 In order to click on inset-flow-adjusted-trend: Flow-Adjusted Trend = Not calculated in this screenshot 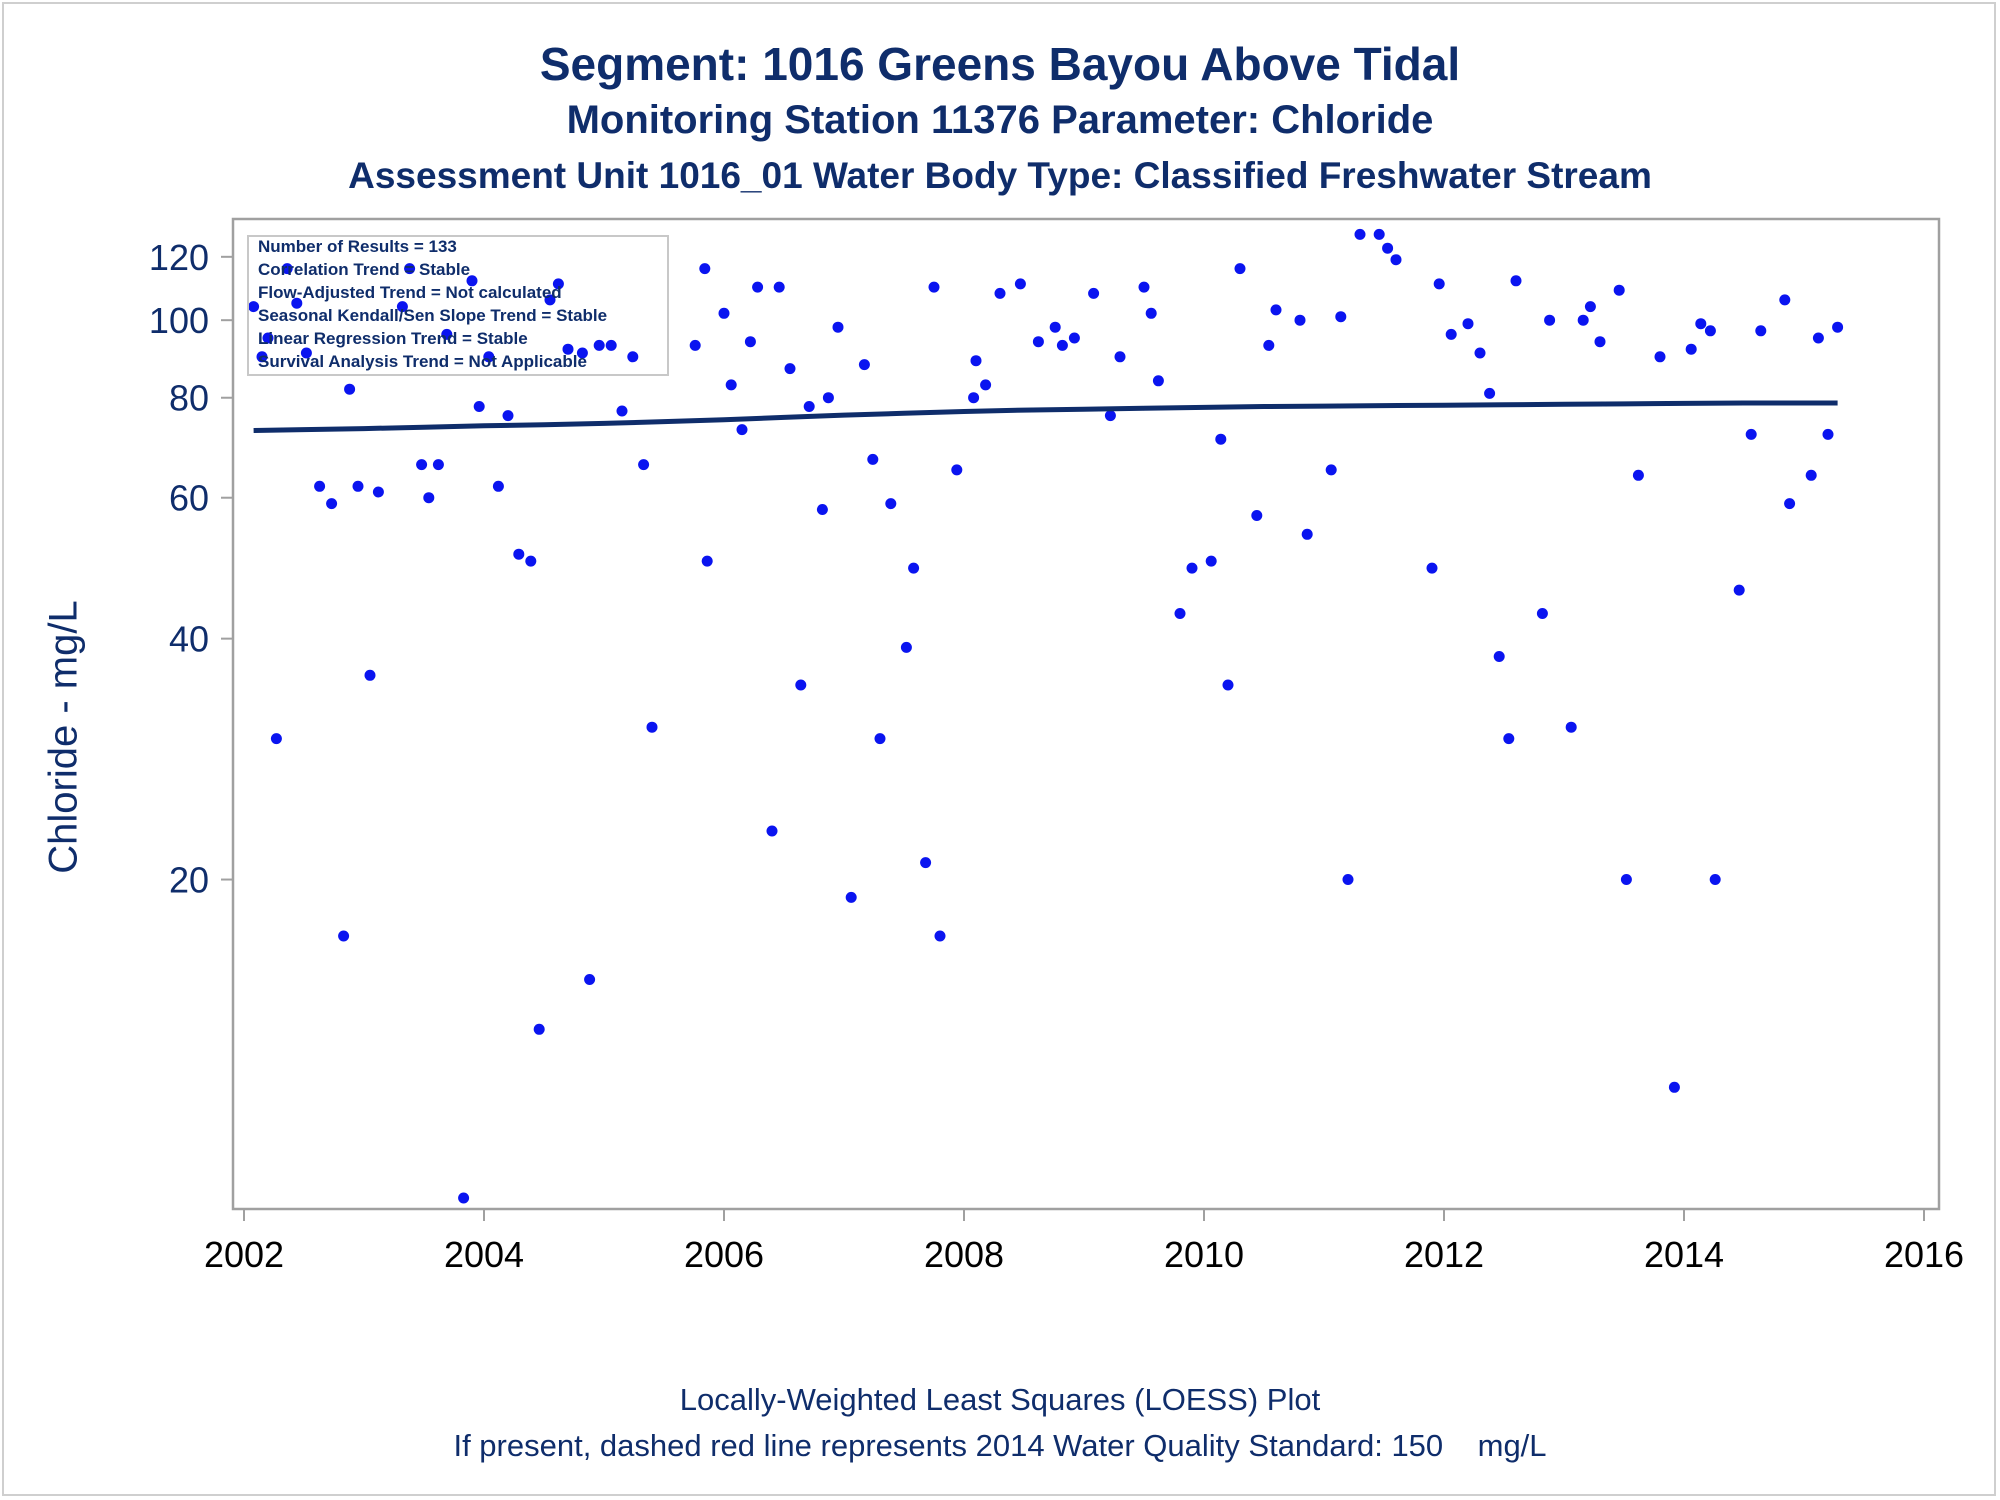, I will do `click(410, 292)`.